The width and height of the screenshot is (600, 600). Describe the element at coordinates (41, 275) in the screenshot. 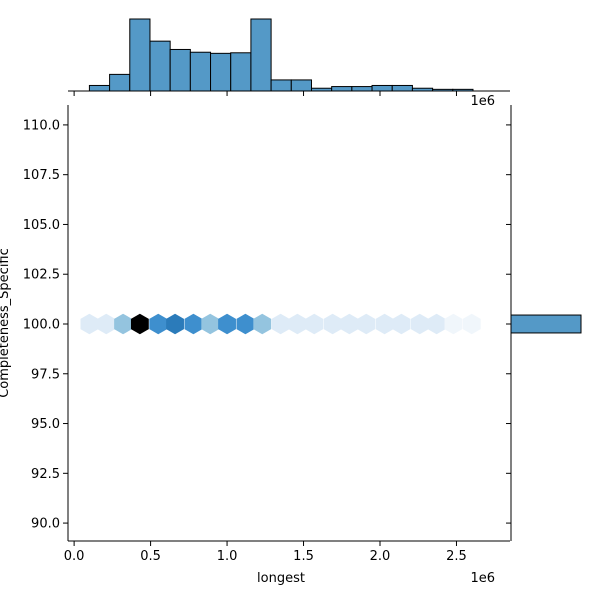

I see `y-tick-label: 102.5` at that location.